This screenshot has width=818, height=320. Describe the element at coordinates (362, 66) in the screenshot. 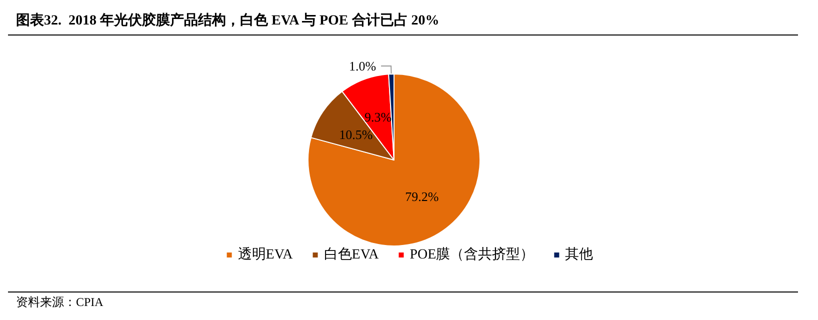

I see `data-label: 1.0%` at that location.